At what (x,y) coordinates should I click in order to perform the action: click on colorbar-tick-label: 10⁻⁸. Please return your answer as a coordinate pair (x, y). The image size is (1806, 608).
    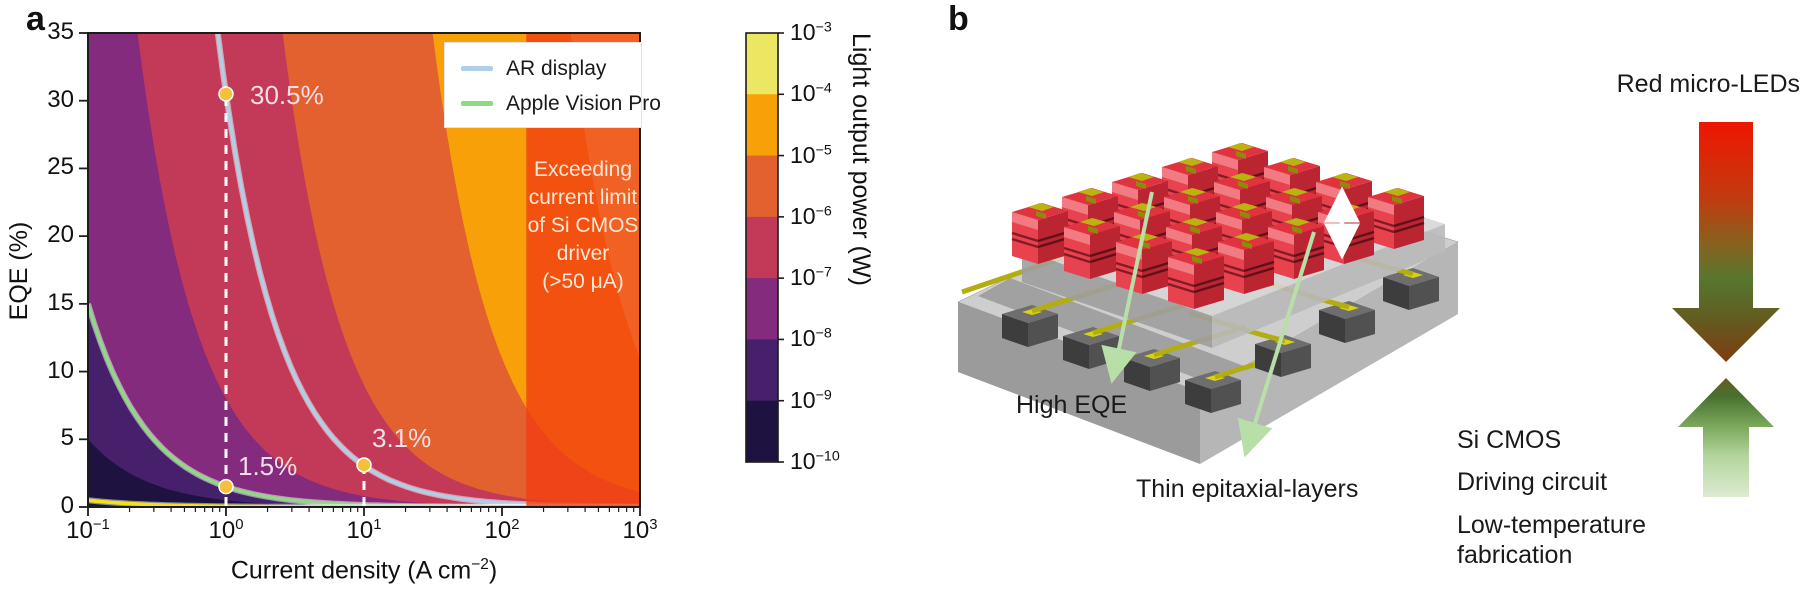
    Looking at the image, I should click on (811, 338).